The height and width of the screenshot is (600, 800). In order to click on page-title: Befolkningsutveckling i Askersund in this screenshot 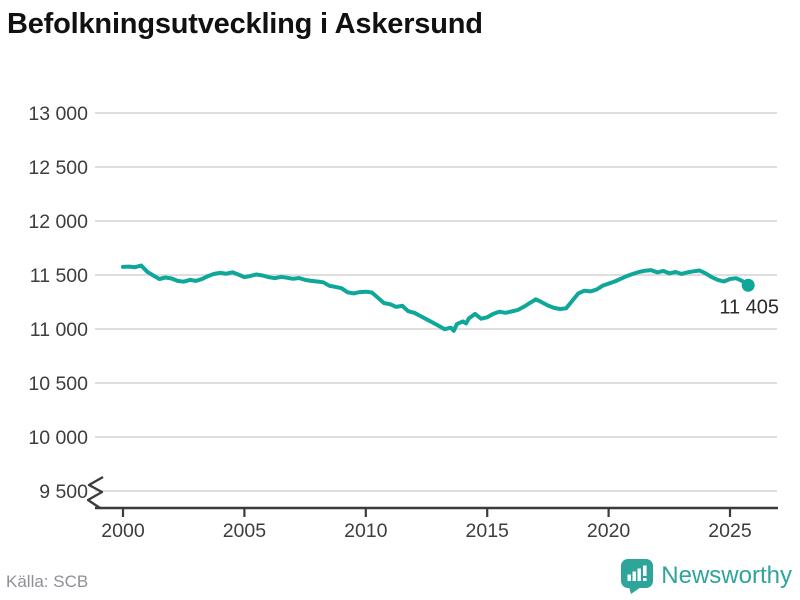, I will do `click(245, 24)`.